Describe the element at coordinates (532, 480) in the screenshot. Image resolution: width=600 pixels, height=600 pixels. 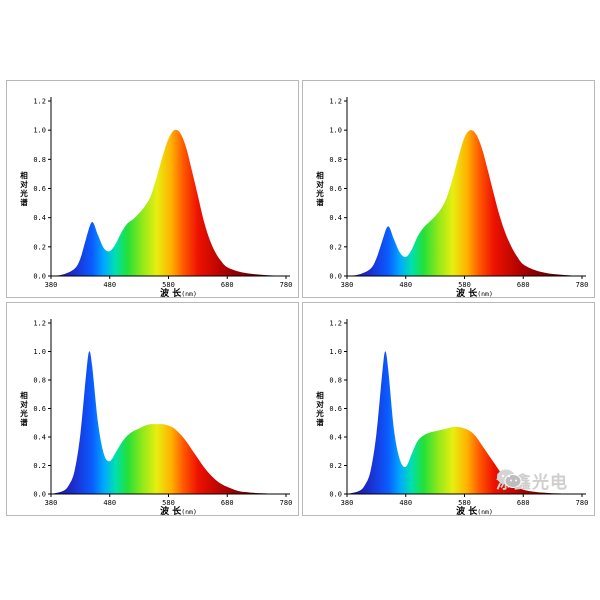
I see `watermark: 添鑫光电` at that location.